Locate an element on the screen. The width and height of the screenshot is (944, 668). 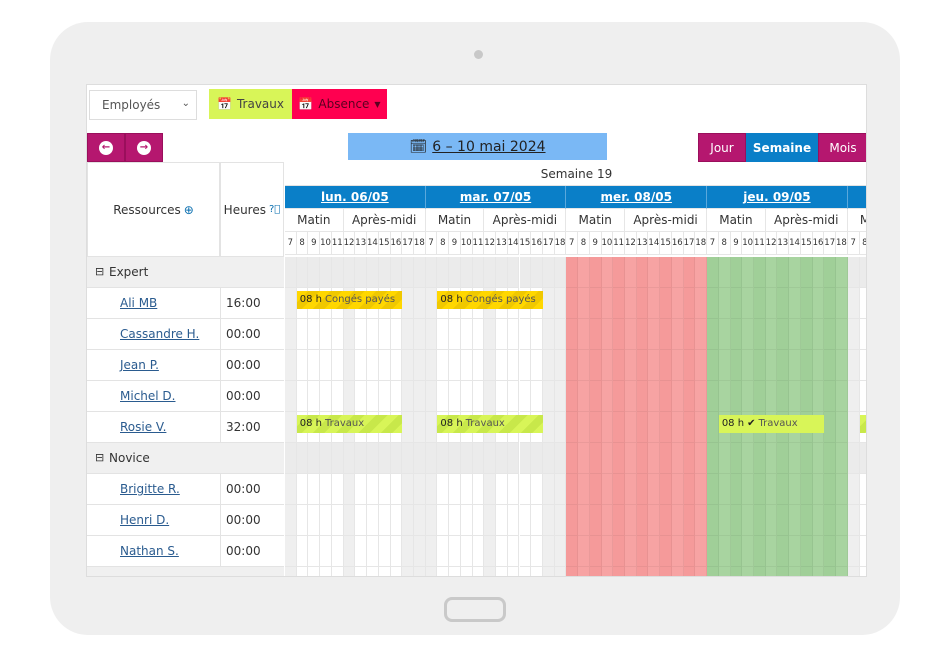
previous-button: ← is located at coordinates (106, 147).